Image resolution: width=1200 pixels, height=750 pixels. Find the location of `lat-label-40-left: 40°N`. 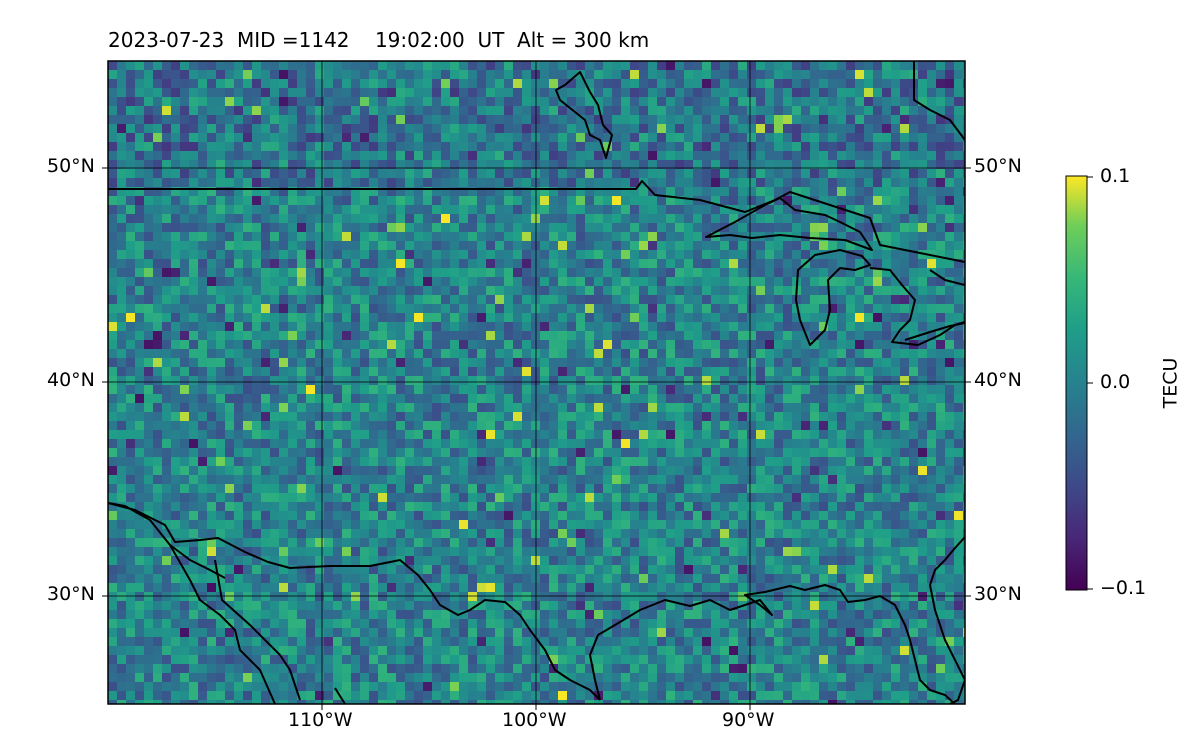

lat-label-40-left: 40°N is located at coordinates (71, 380).